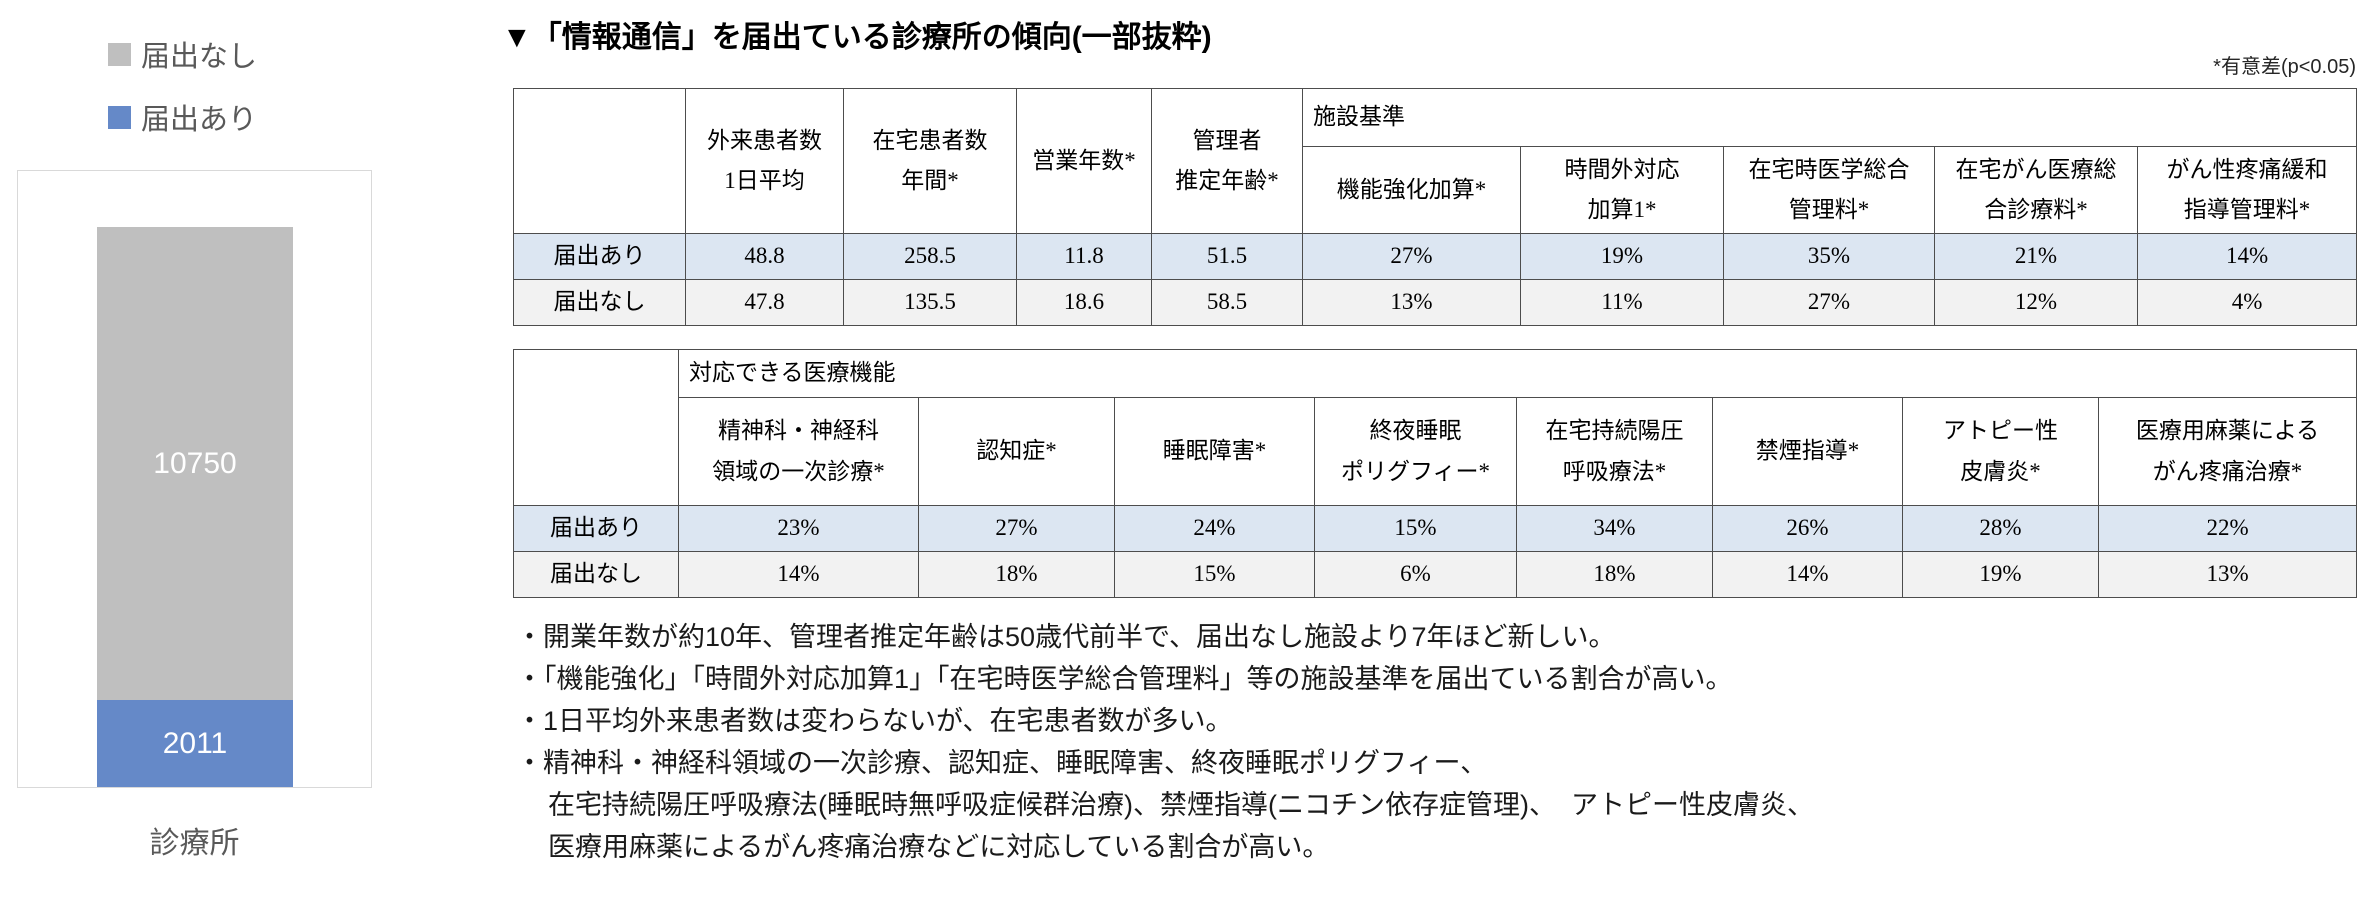 Image resolution: width=2360 pixels, height=902 pixels. Describe the element at coordinates (1622, 302) in the screenshot. I see `value-cell: 11%` at that location.